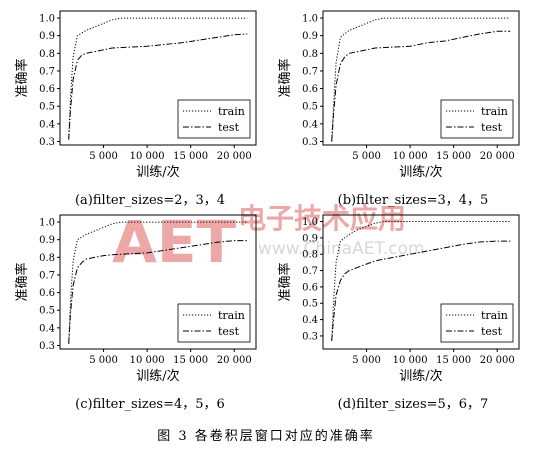 The width and height of the screenshot is (533, 452). Describe the element at coordinates (150, 404) in the screenshot. I see `subplot-caption: (c)filter_sizes=4，5，6` at that location.